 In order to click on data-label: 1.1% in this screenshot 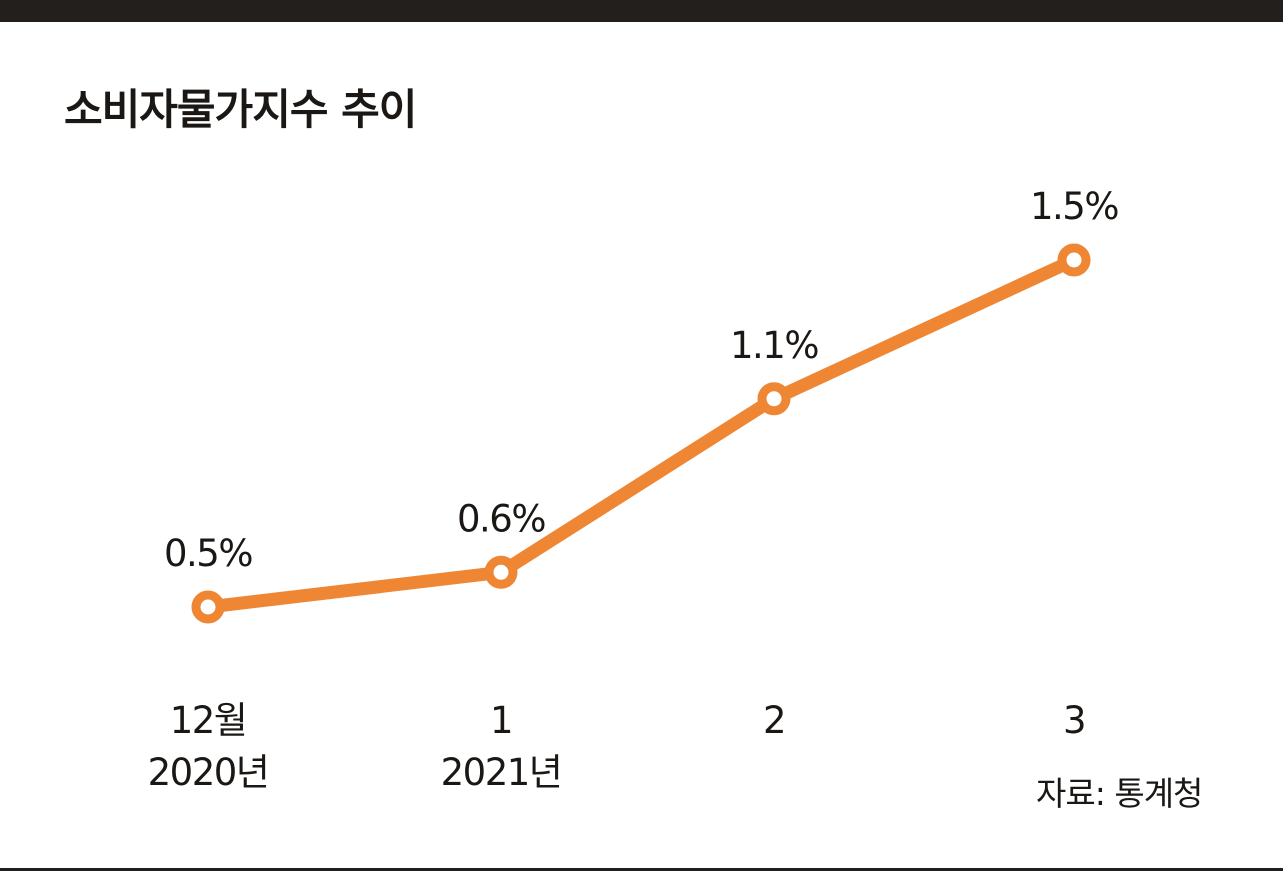, I will do `click(774, 345)`.